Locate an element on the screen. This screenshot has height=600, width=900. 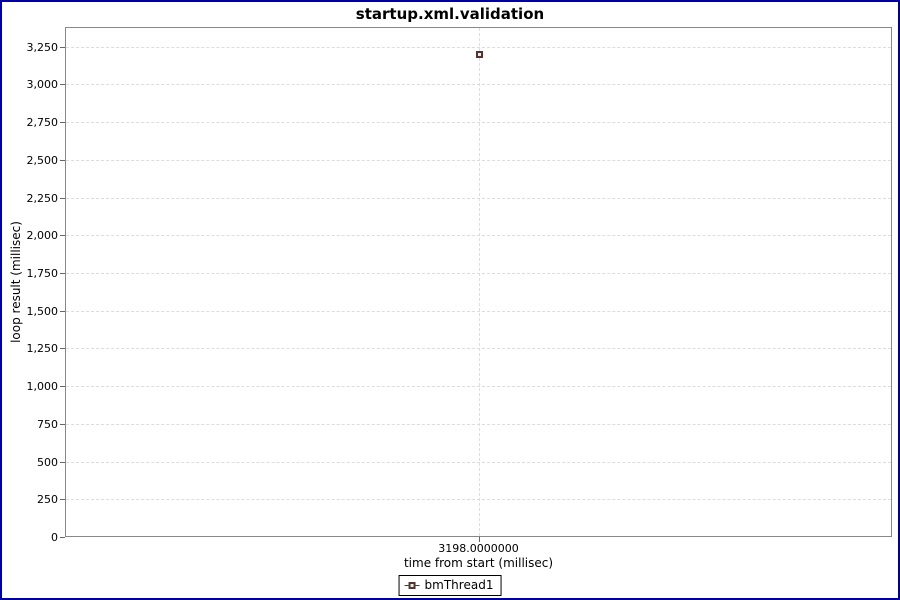
y-tick-label: 1,250 is located at coordinates (42, 348).